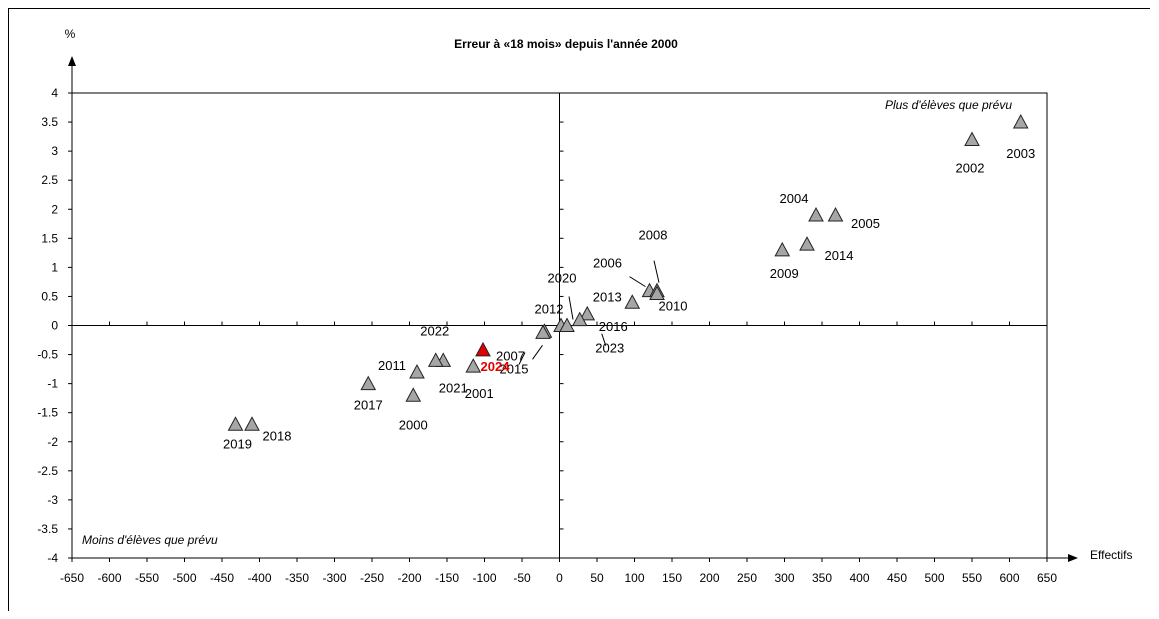 The width and height of the screenshot is (1159, 619). Describe the element at coordinates (672, 578) in the screenshot. I see `x-tick-label: 150` at that location.